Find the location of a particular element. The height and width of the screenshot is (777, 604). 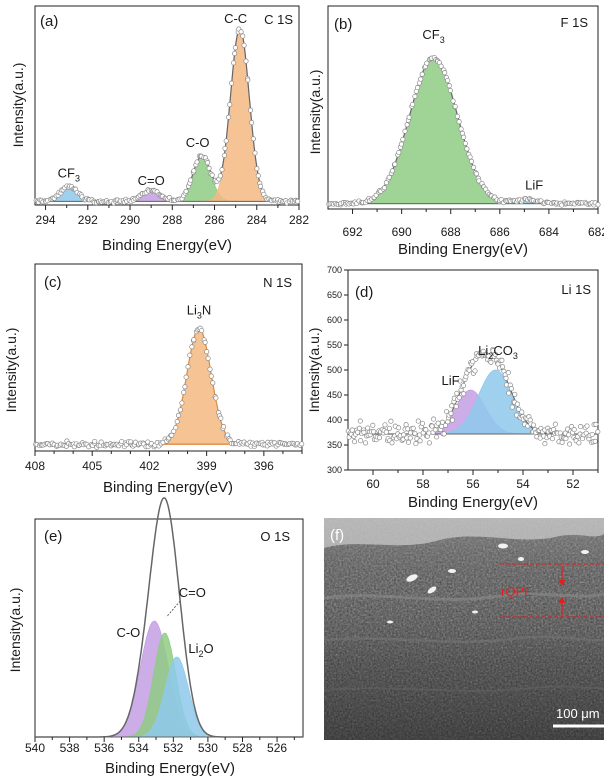

x-tick-label: 692 is located at coordinates (353, 232).